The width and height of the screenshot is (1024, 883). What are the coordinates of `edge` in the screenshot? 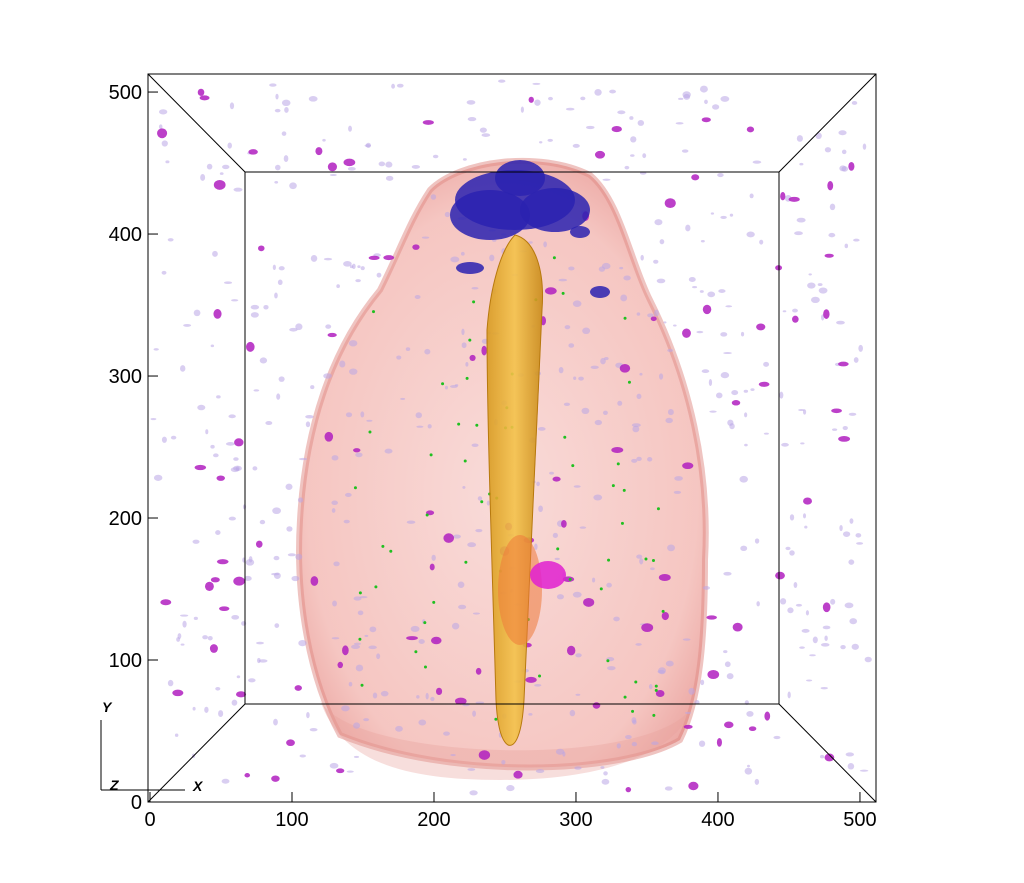 It's located at (196, 123).